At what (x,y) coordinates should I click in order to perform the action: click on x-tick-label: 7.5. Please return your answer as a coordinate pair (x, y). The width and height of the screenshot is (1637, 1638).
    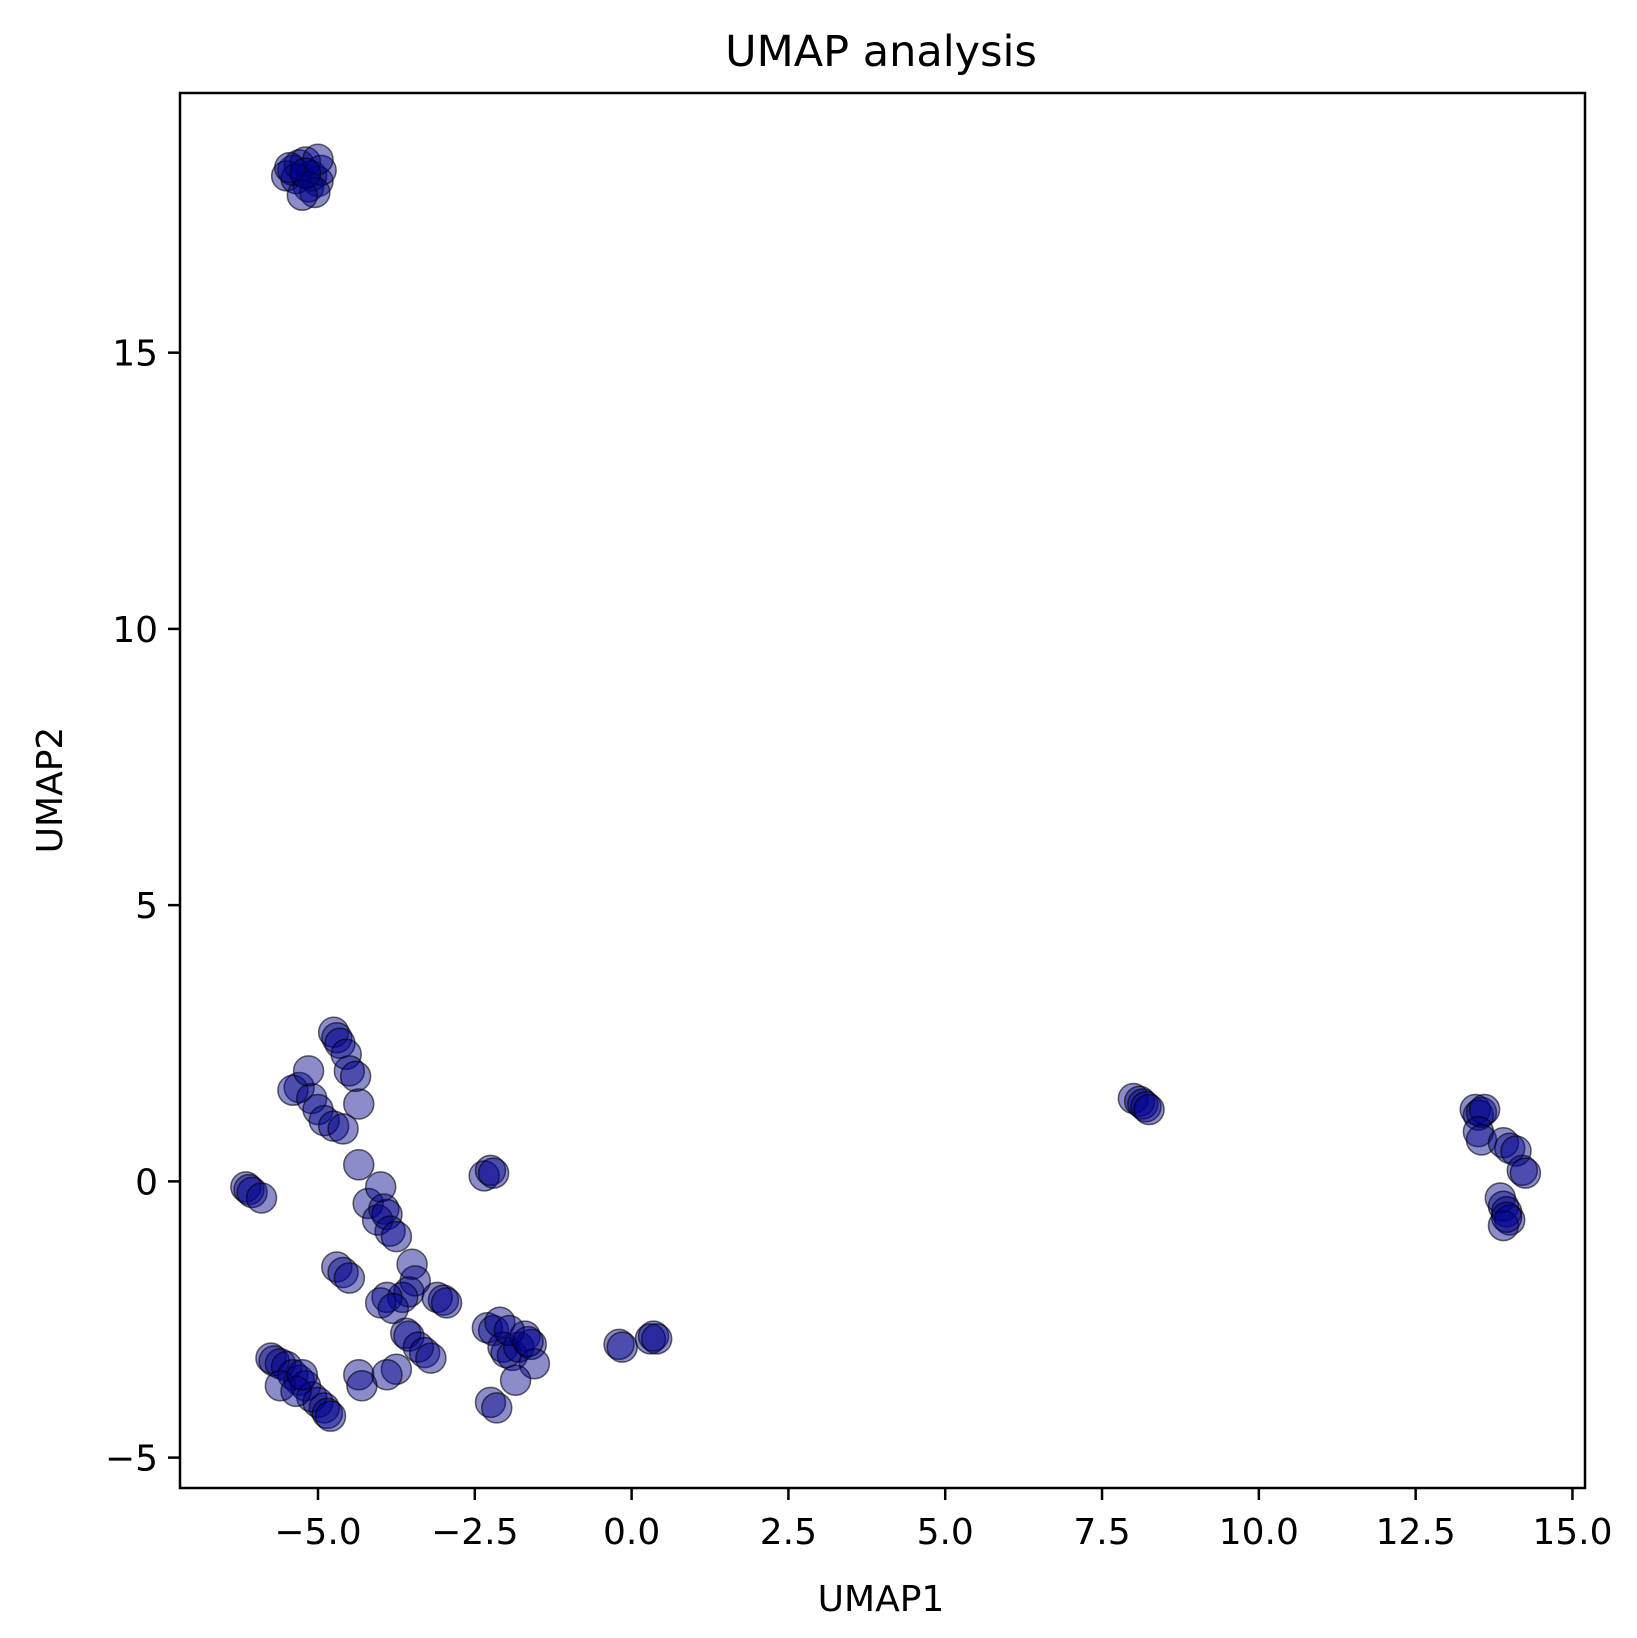
    Looking at the image, I should click on (1101, 1532).